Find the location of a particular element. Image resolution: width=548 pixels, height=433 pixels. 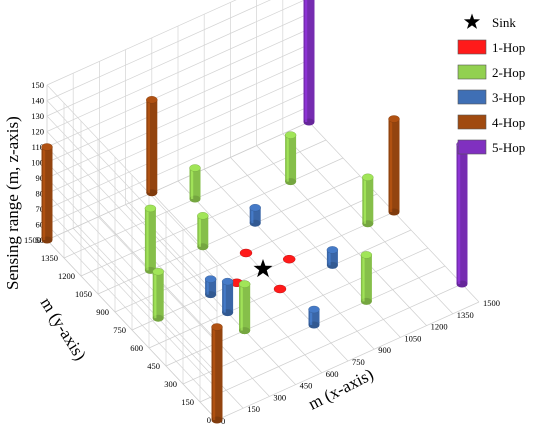

z-tick-label: 50 is located at coordinates (40, 240).